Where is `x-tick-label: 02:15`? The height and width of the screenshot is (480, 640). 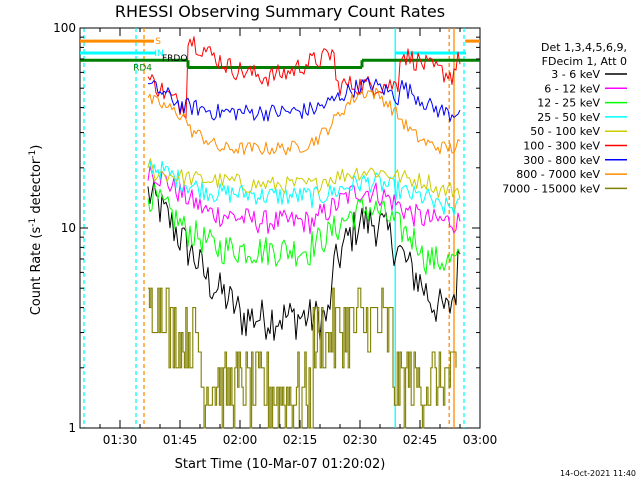
x-tick-label: 02:15 is located at coordinates (300, 440).